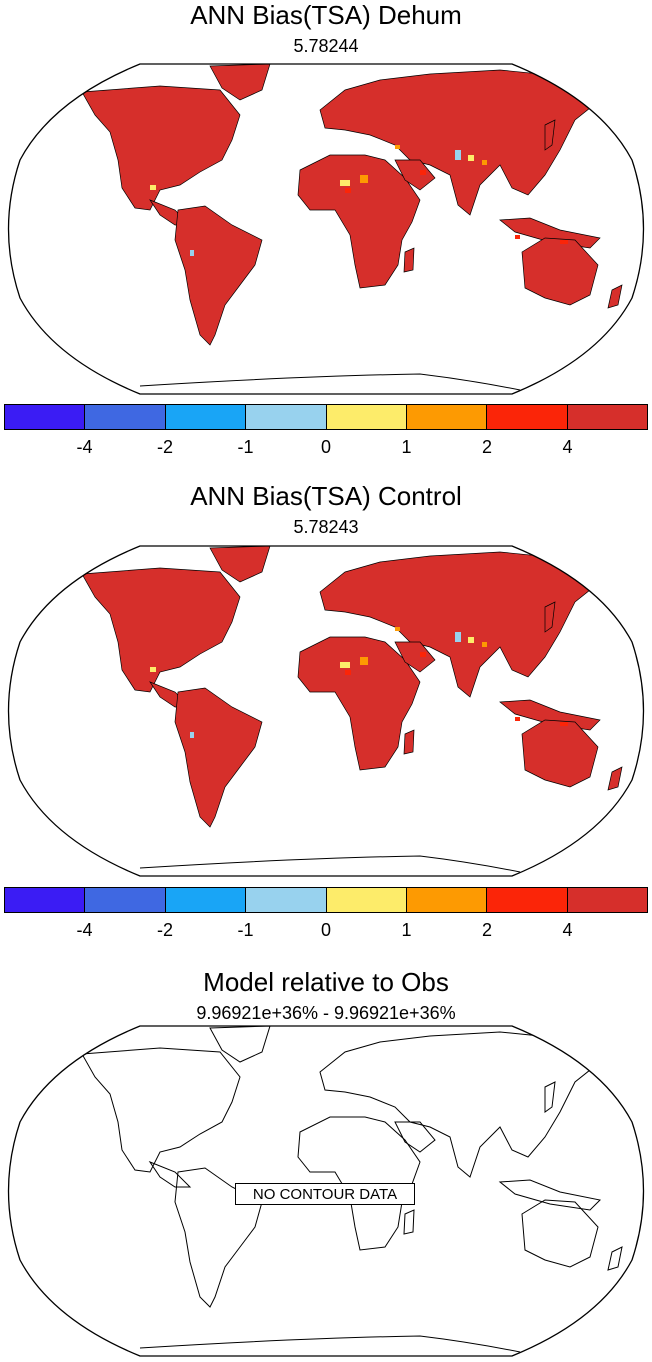 The width and height of the screenshot is (652, 1362). I want to click on panel1-subtitle: 5.78244, so click(326, 46).